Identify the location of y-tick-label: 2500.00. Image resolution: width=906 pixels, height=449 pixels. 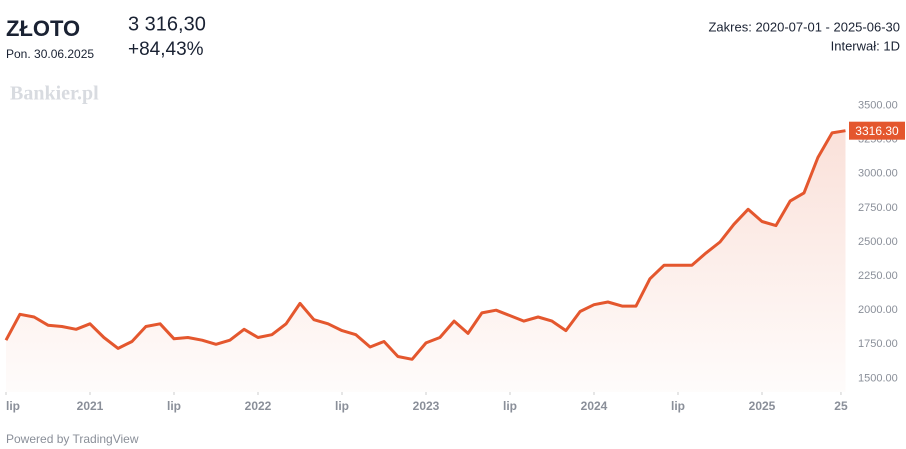
(878, 242).